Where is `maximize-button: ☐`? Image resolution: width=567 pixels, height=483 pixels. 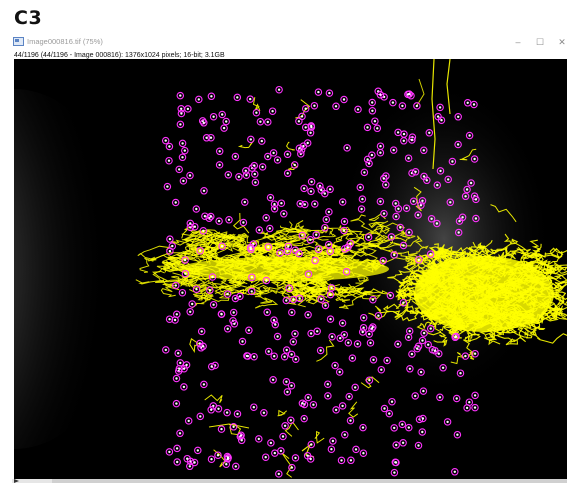
maximize-button: ☐ is located at coordinates (540, 42).